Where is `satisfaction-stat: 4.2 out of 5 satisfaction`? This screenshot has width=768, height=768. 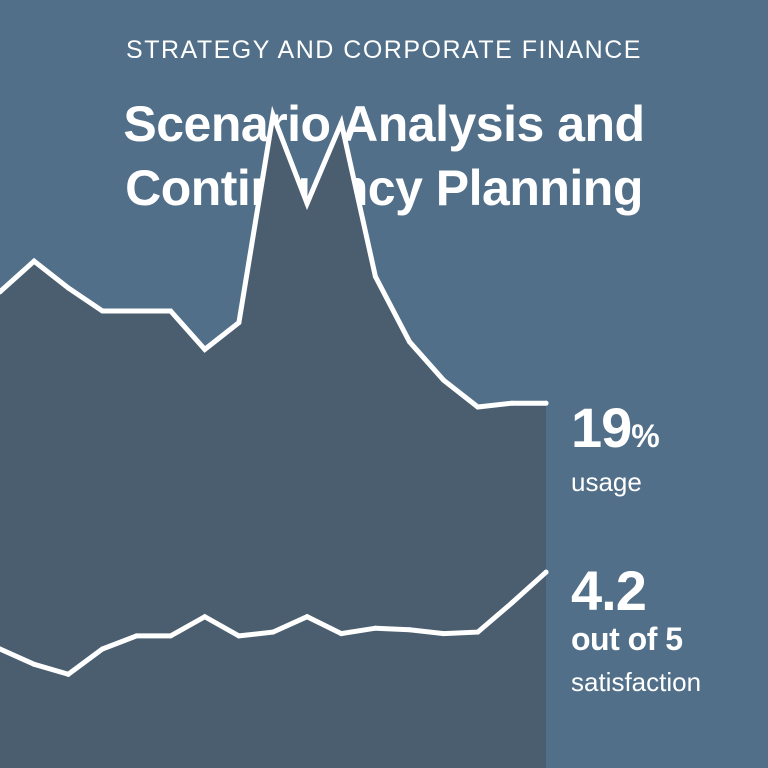 satisfaction-stat: 4.2 out of 5 satisfaction is located at coordinates (636, 628).